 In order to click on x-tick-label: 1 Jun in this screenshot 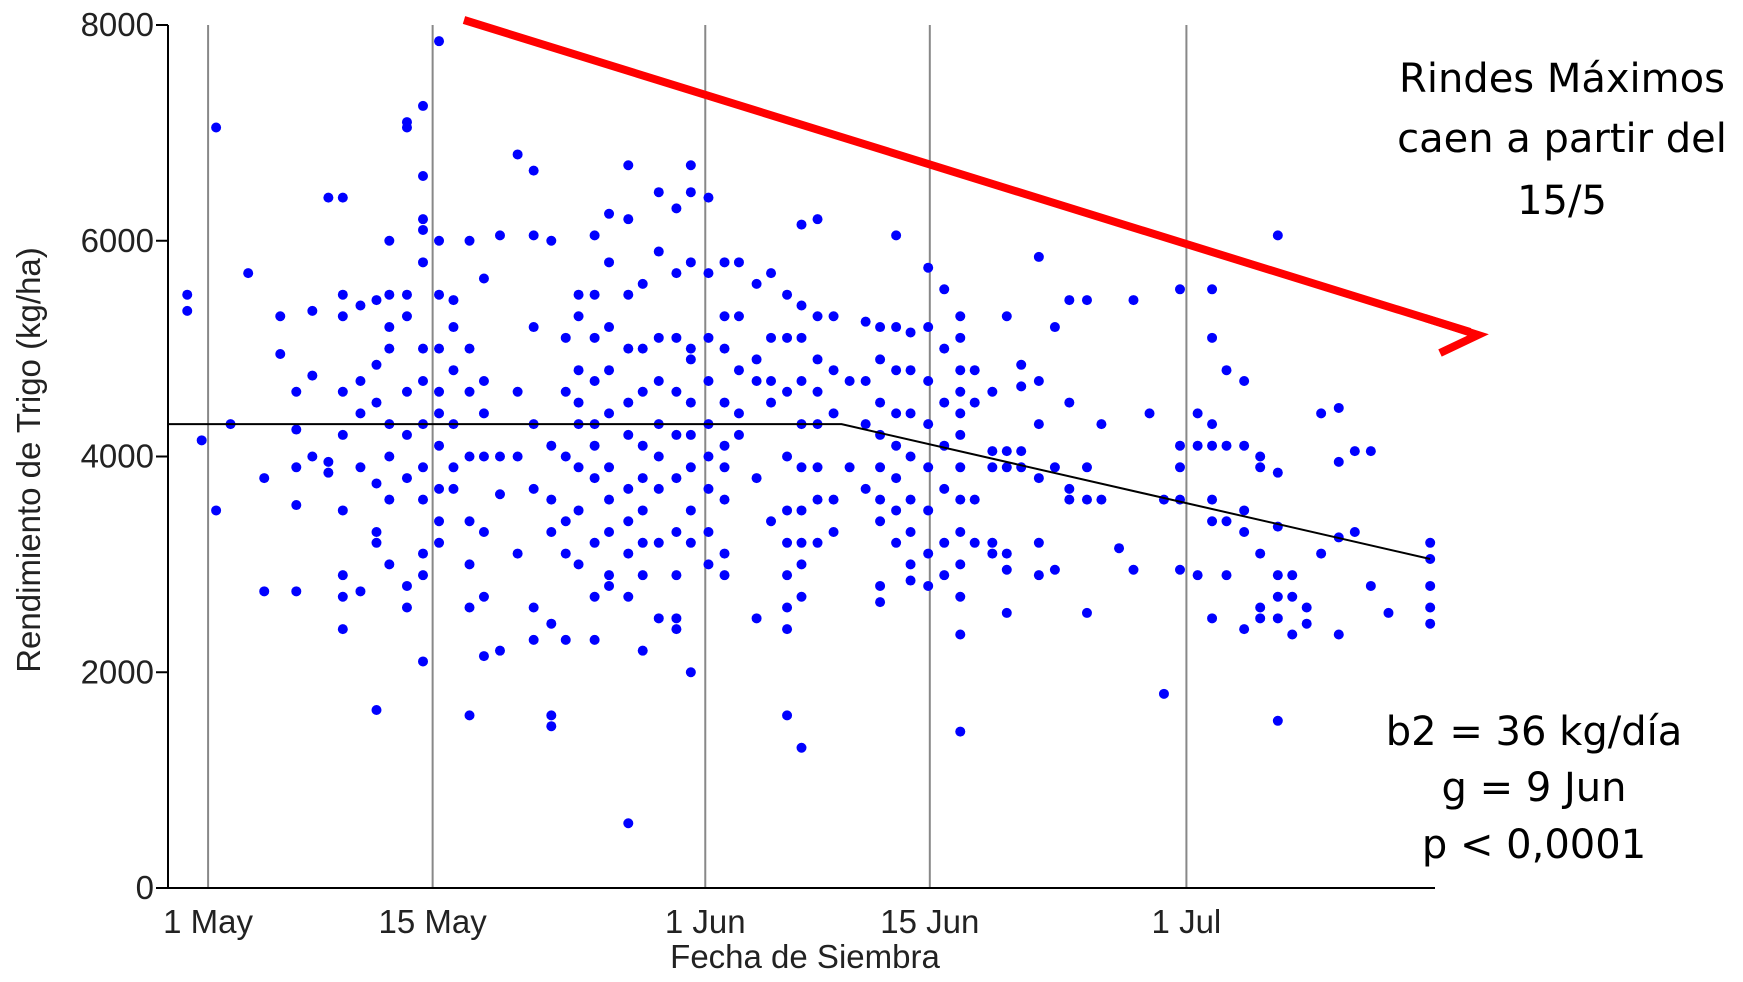, I will do `click(705, 921)`.